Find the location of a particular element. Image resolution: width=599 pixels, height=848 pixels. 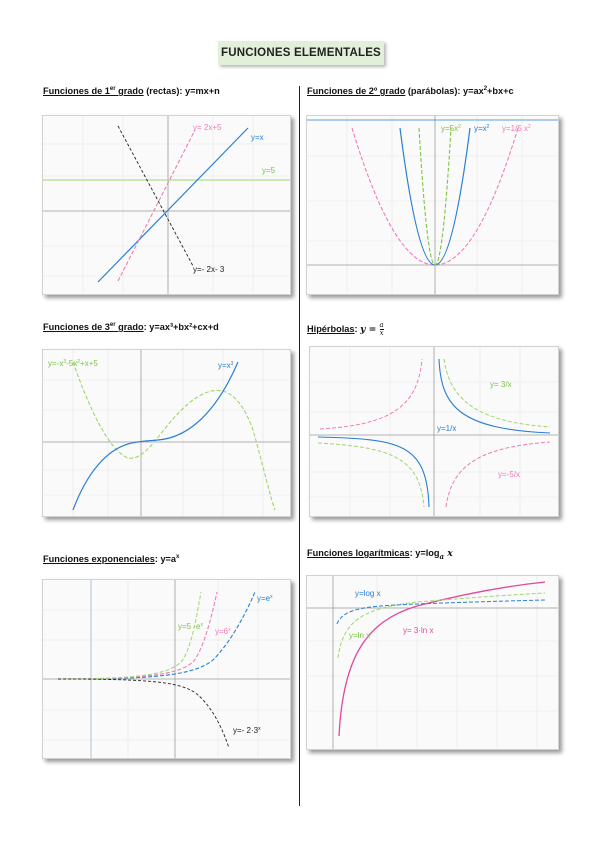

label-hiperbola-3: y=-5/x is located at coordinates (509, 474).